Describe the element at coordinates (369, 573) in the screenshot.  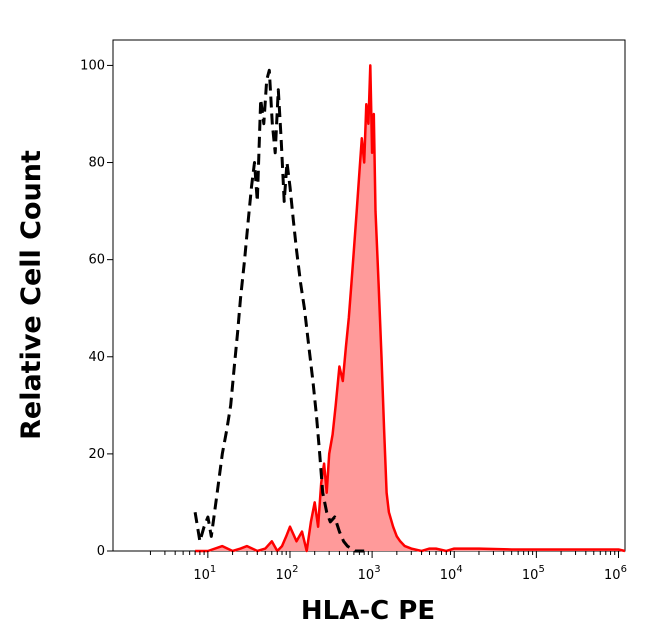
I see `x-tick-label: 10³` at that location.